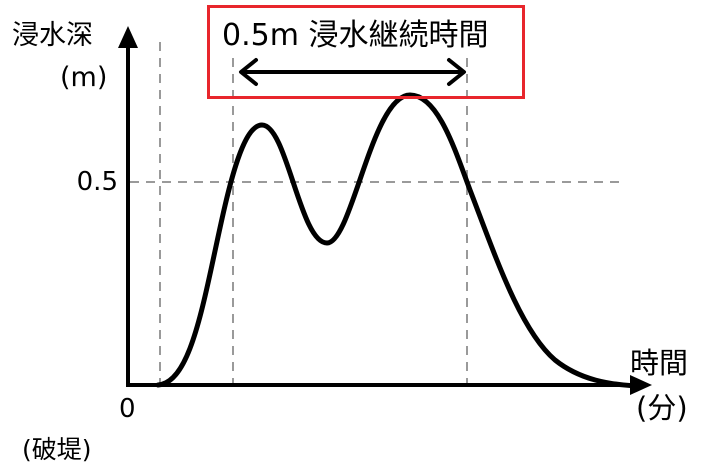 This screenshot has height=465, width=702. What do you see at coordinates (84, 77) in the screenshot?
I see `y-axis-unit: (m)` at bounding box center [84, 77].